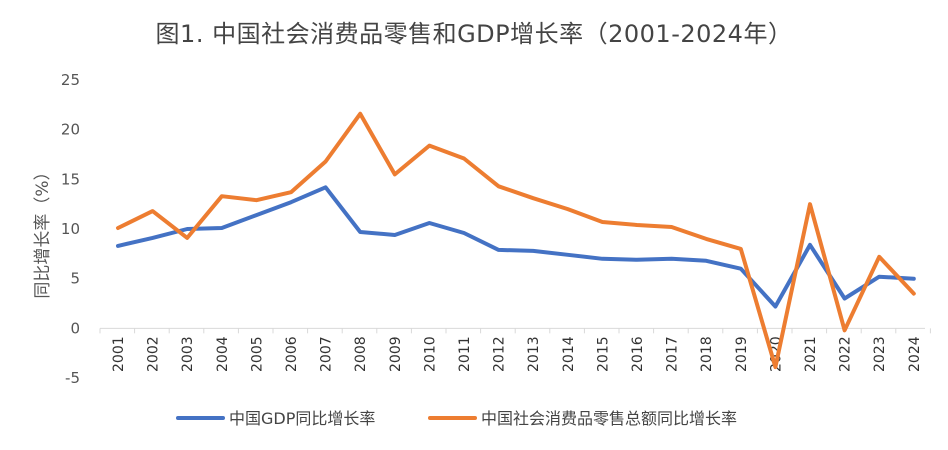 This screenshot has width=948, height=450. What do you see at coordinates (474, 34) in the screenshot?
I see `chart-title: 图1. 中国社会消费品零售和GDP增长率（2001-2024年）` at bounding box center [474, 34].